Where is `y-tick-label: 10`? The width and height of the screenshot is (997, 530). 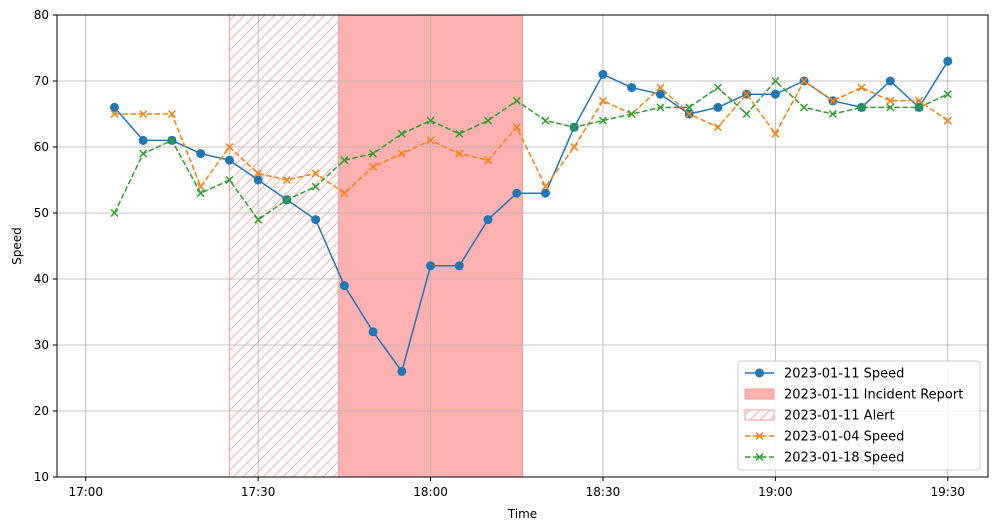 y-tick-label: 10 is located at coordinates (41, 477).